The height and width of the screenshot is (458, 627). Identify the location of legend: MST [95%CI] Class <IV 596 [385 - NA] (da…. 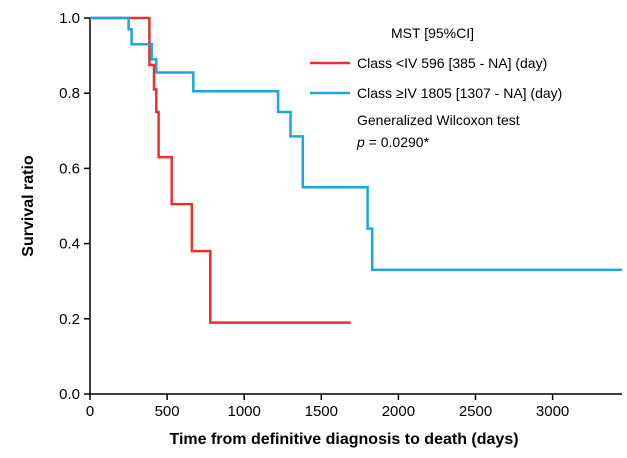
(436, 87).